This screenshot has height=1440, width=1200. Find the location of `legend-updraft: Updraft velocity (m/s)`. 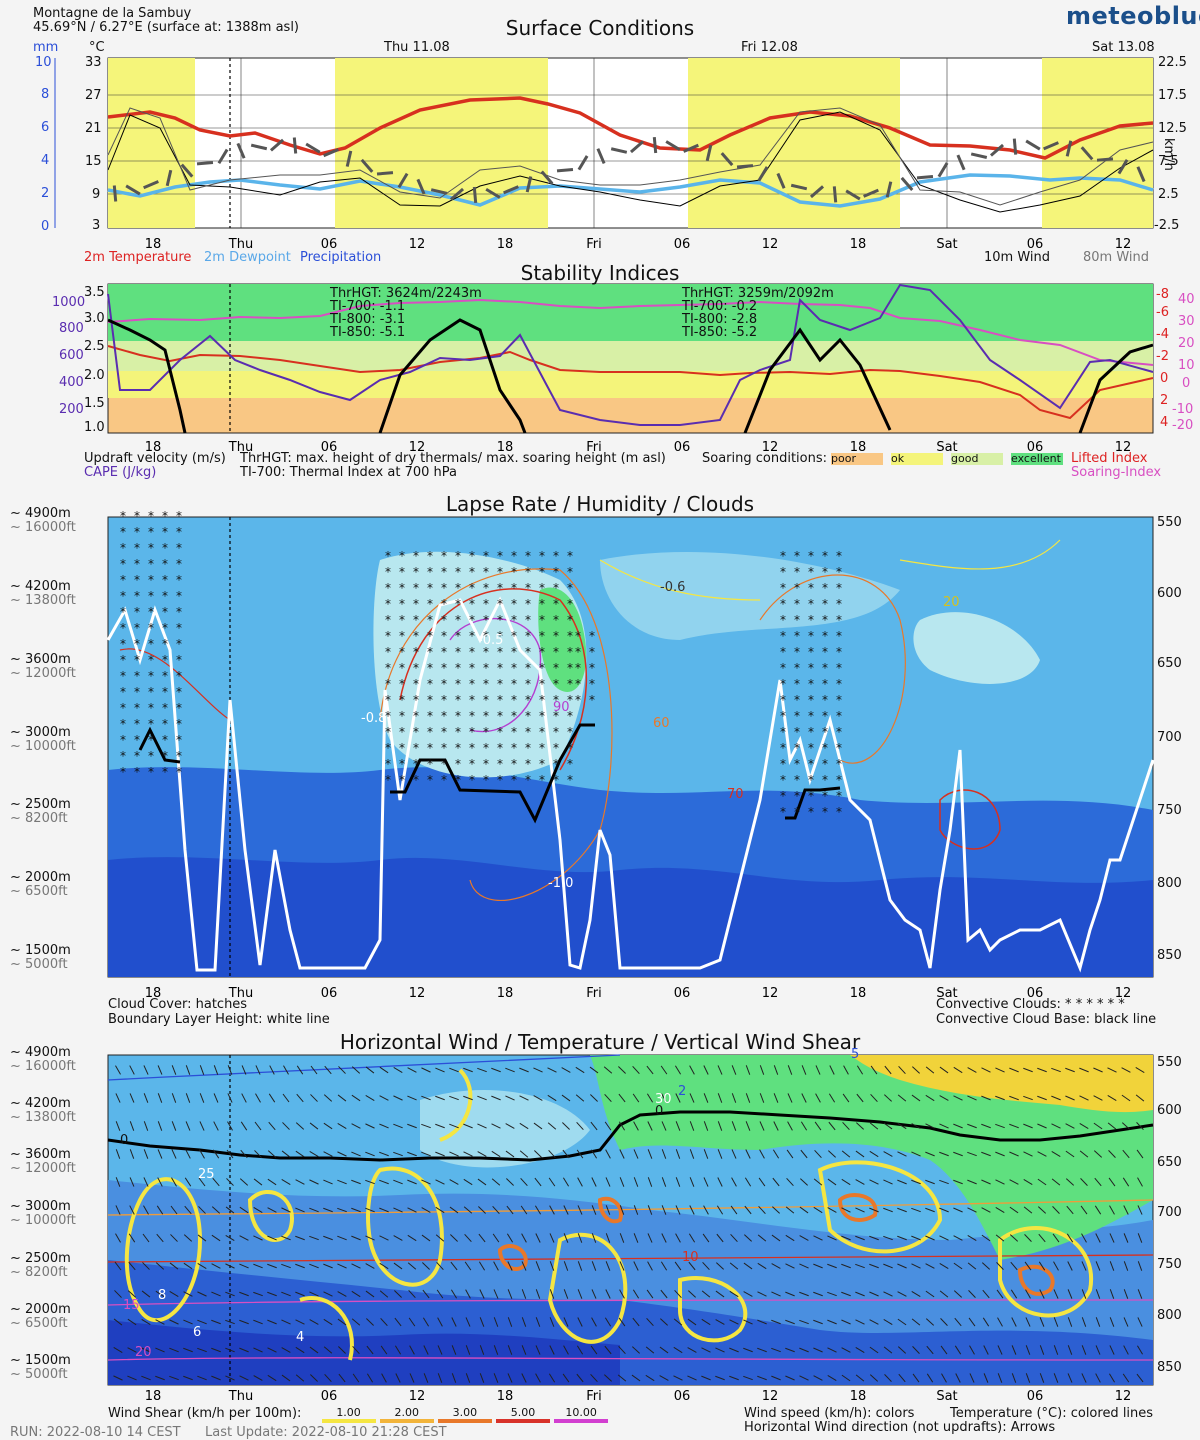

legend-updraft: Updraft velocity (m/s) is located at coordinates (155, 458).